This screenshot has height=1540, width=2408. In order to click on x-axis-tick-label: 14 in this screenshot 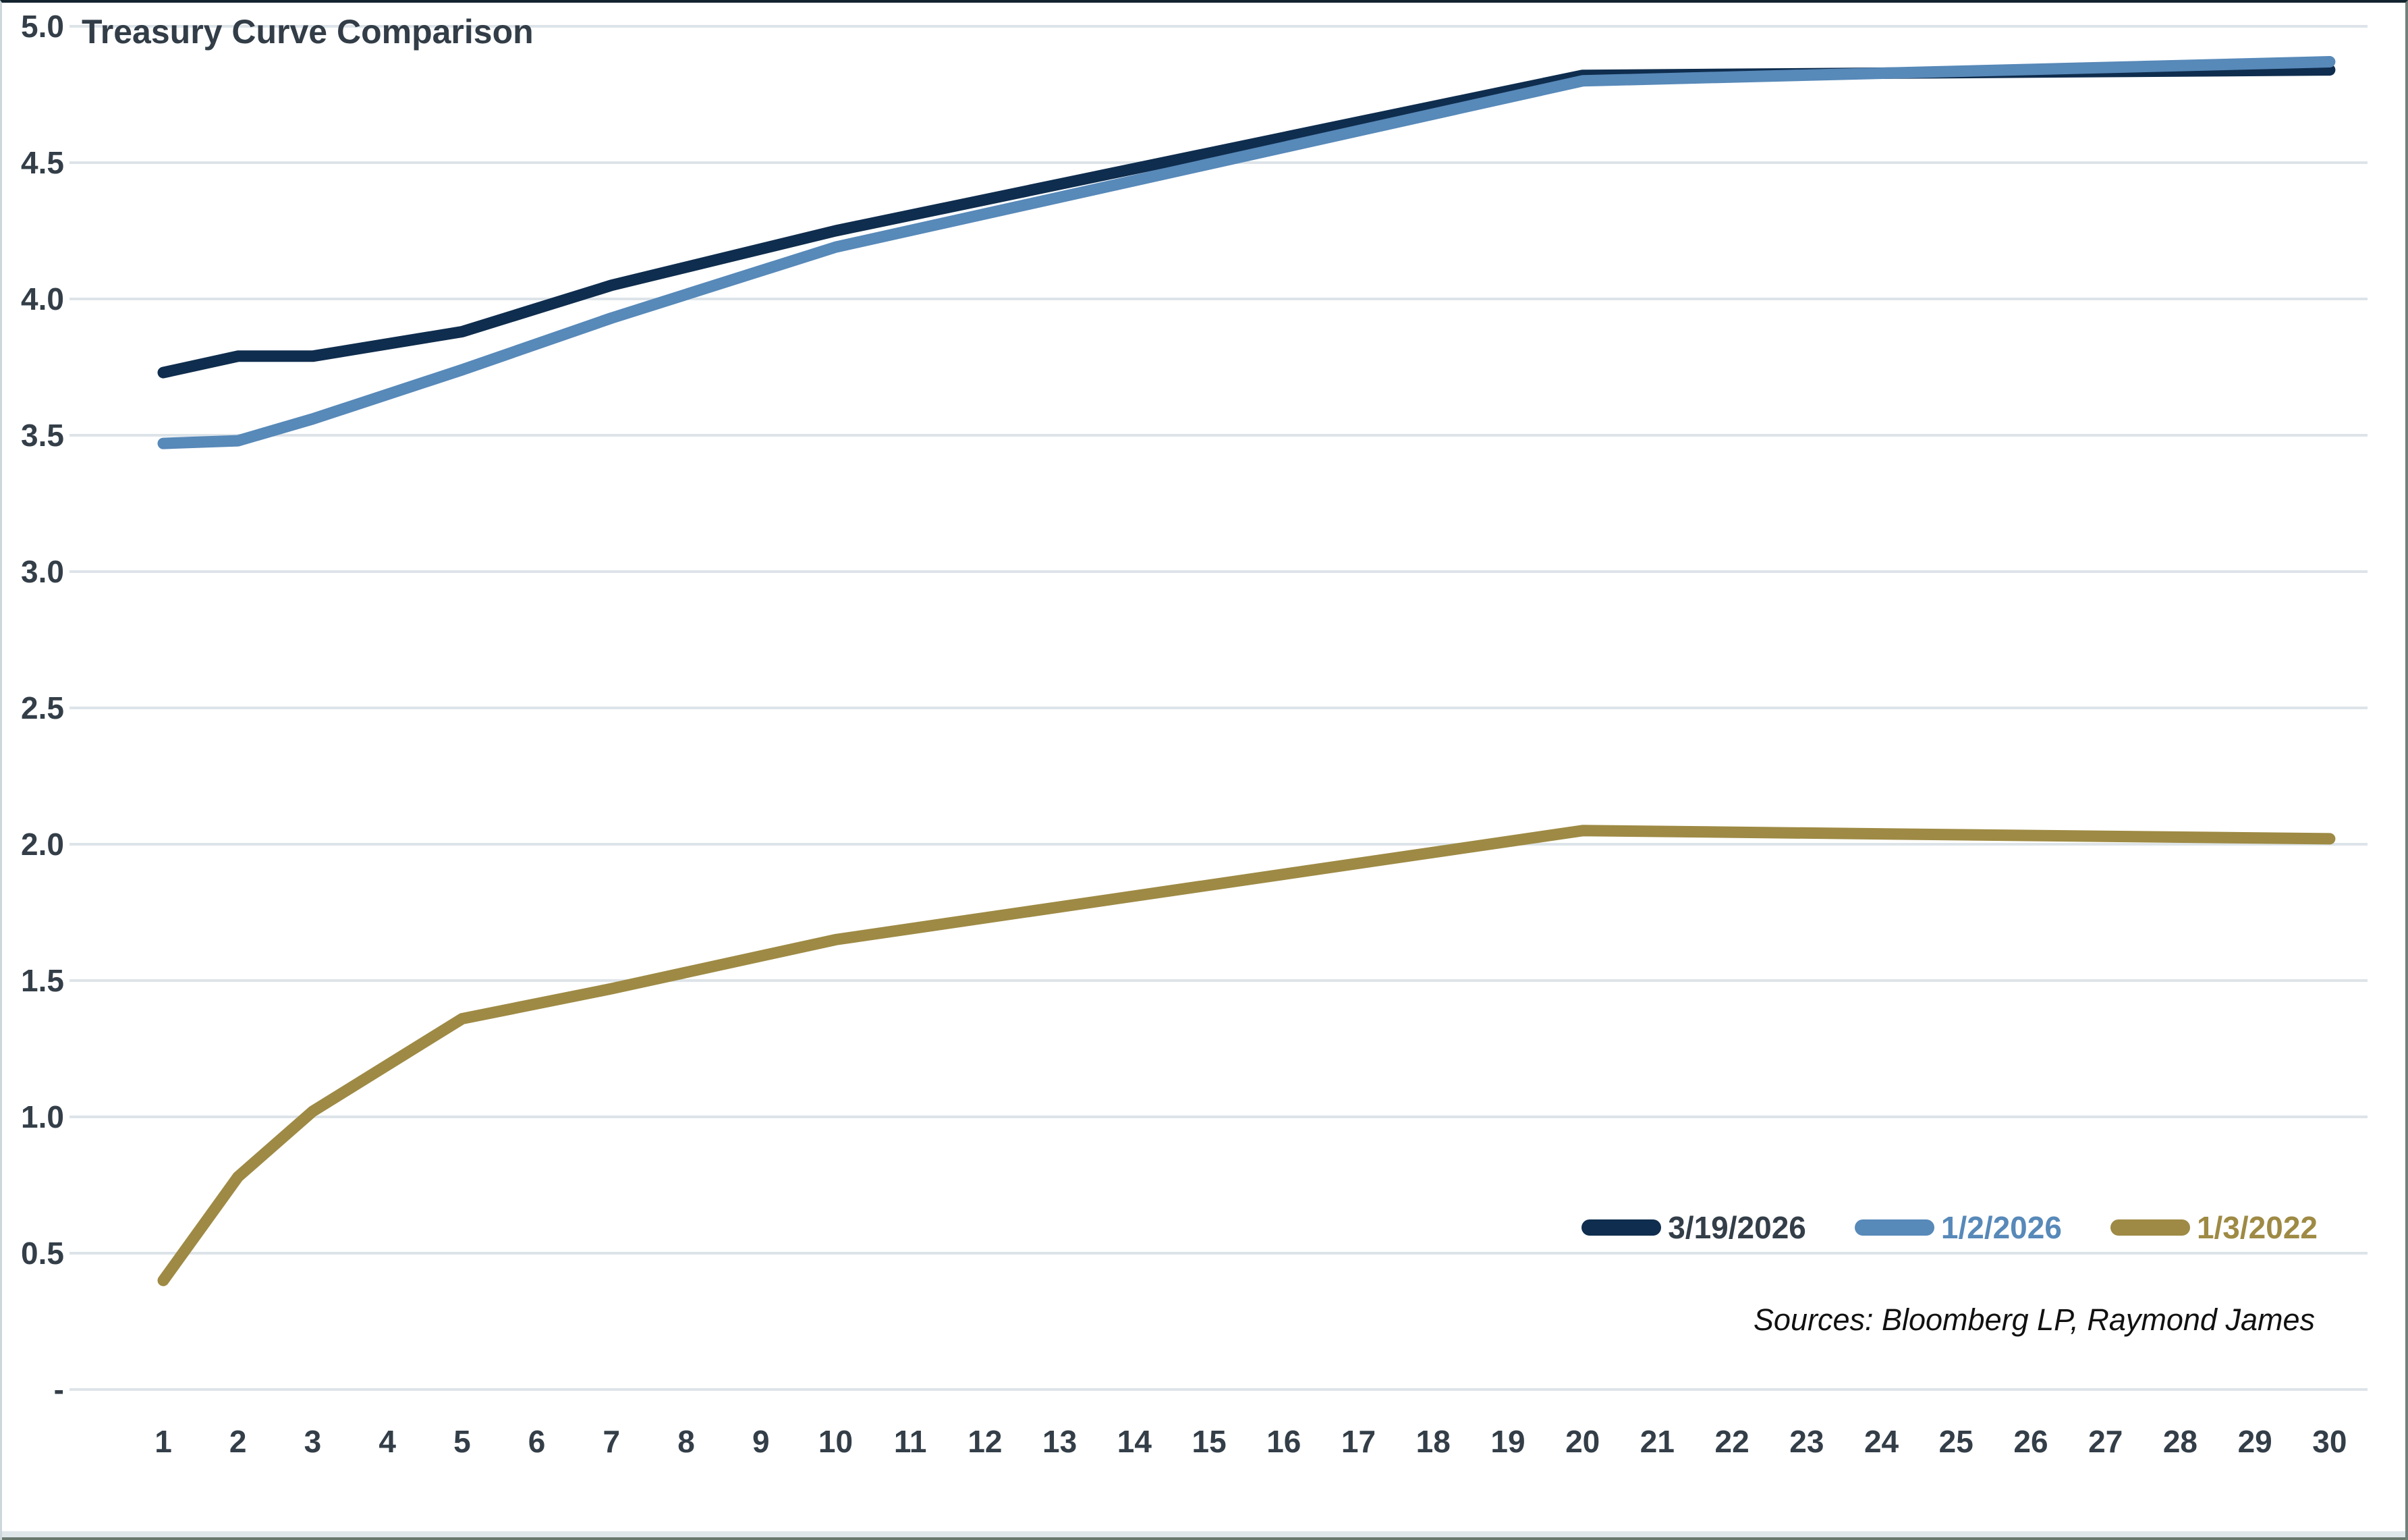, I will do `click(1134, 1441)`.